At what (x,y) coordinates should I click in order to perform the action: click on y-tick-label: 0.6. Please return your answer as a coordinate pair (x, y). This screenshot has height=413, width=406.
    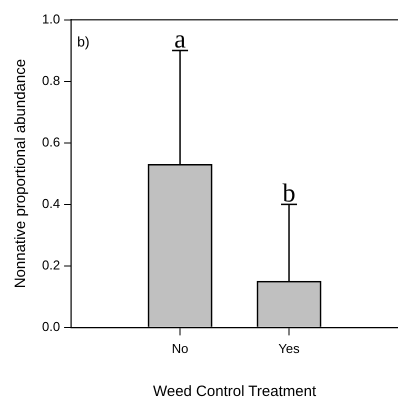
    Looking at the image, I should click on (51, 142).